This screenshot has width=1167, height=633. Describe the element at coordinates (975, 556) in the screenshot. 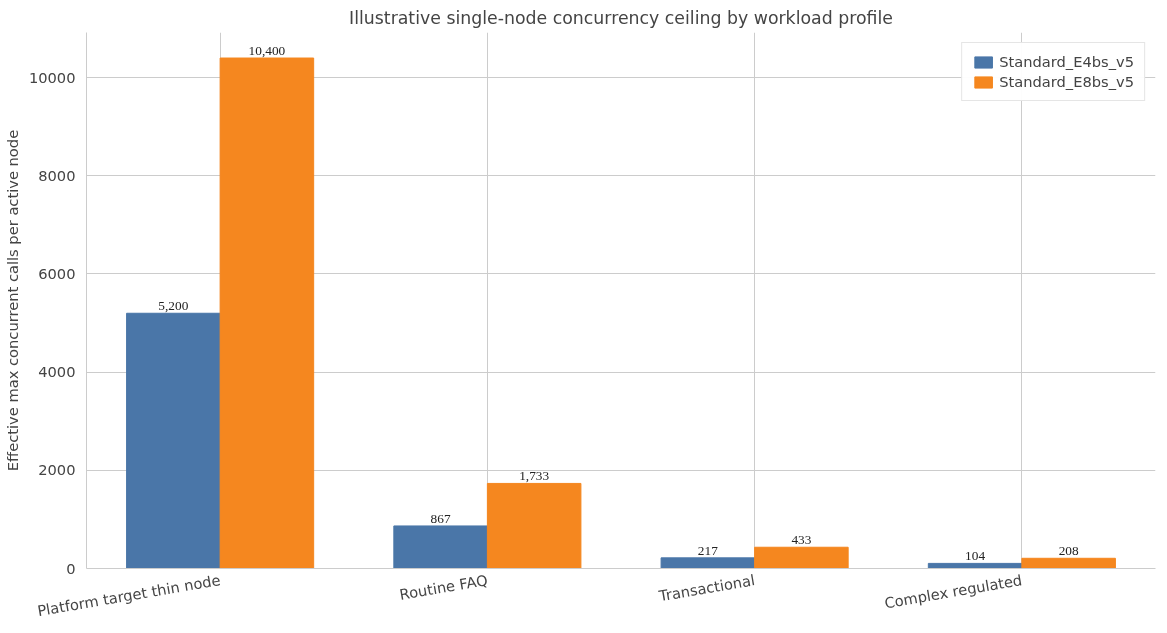

I see `data-label: 104` at that location.